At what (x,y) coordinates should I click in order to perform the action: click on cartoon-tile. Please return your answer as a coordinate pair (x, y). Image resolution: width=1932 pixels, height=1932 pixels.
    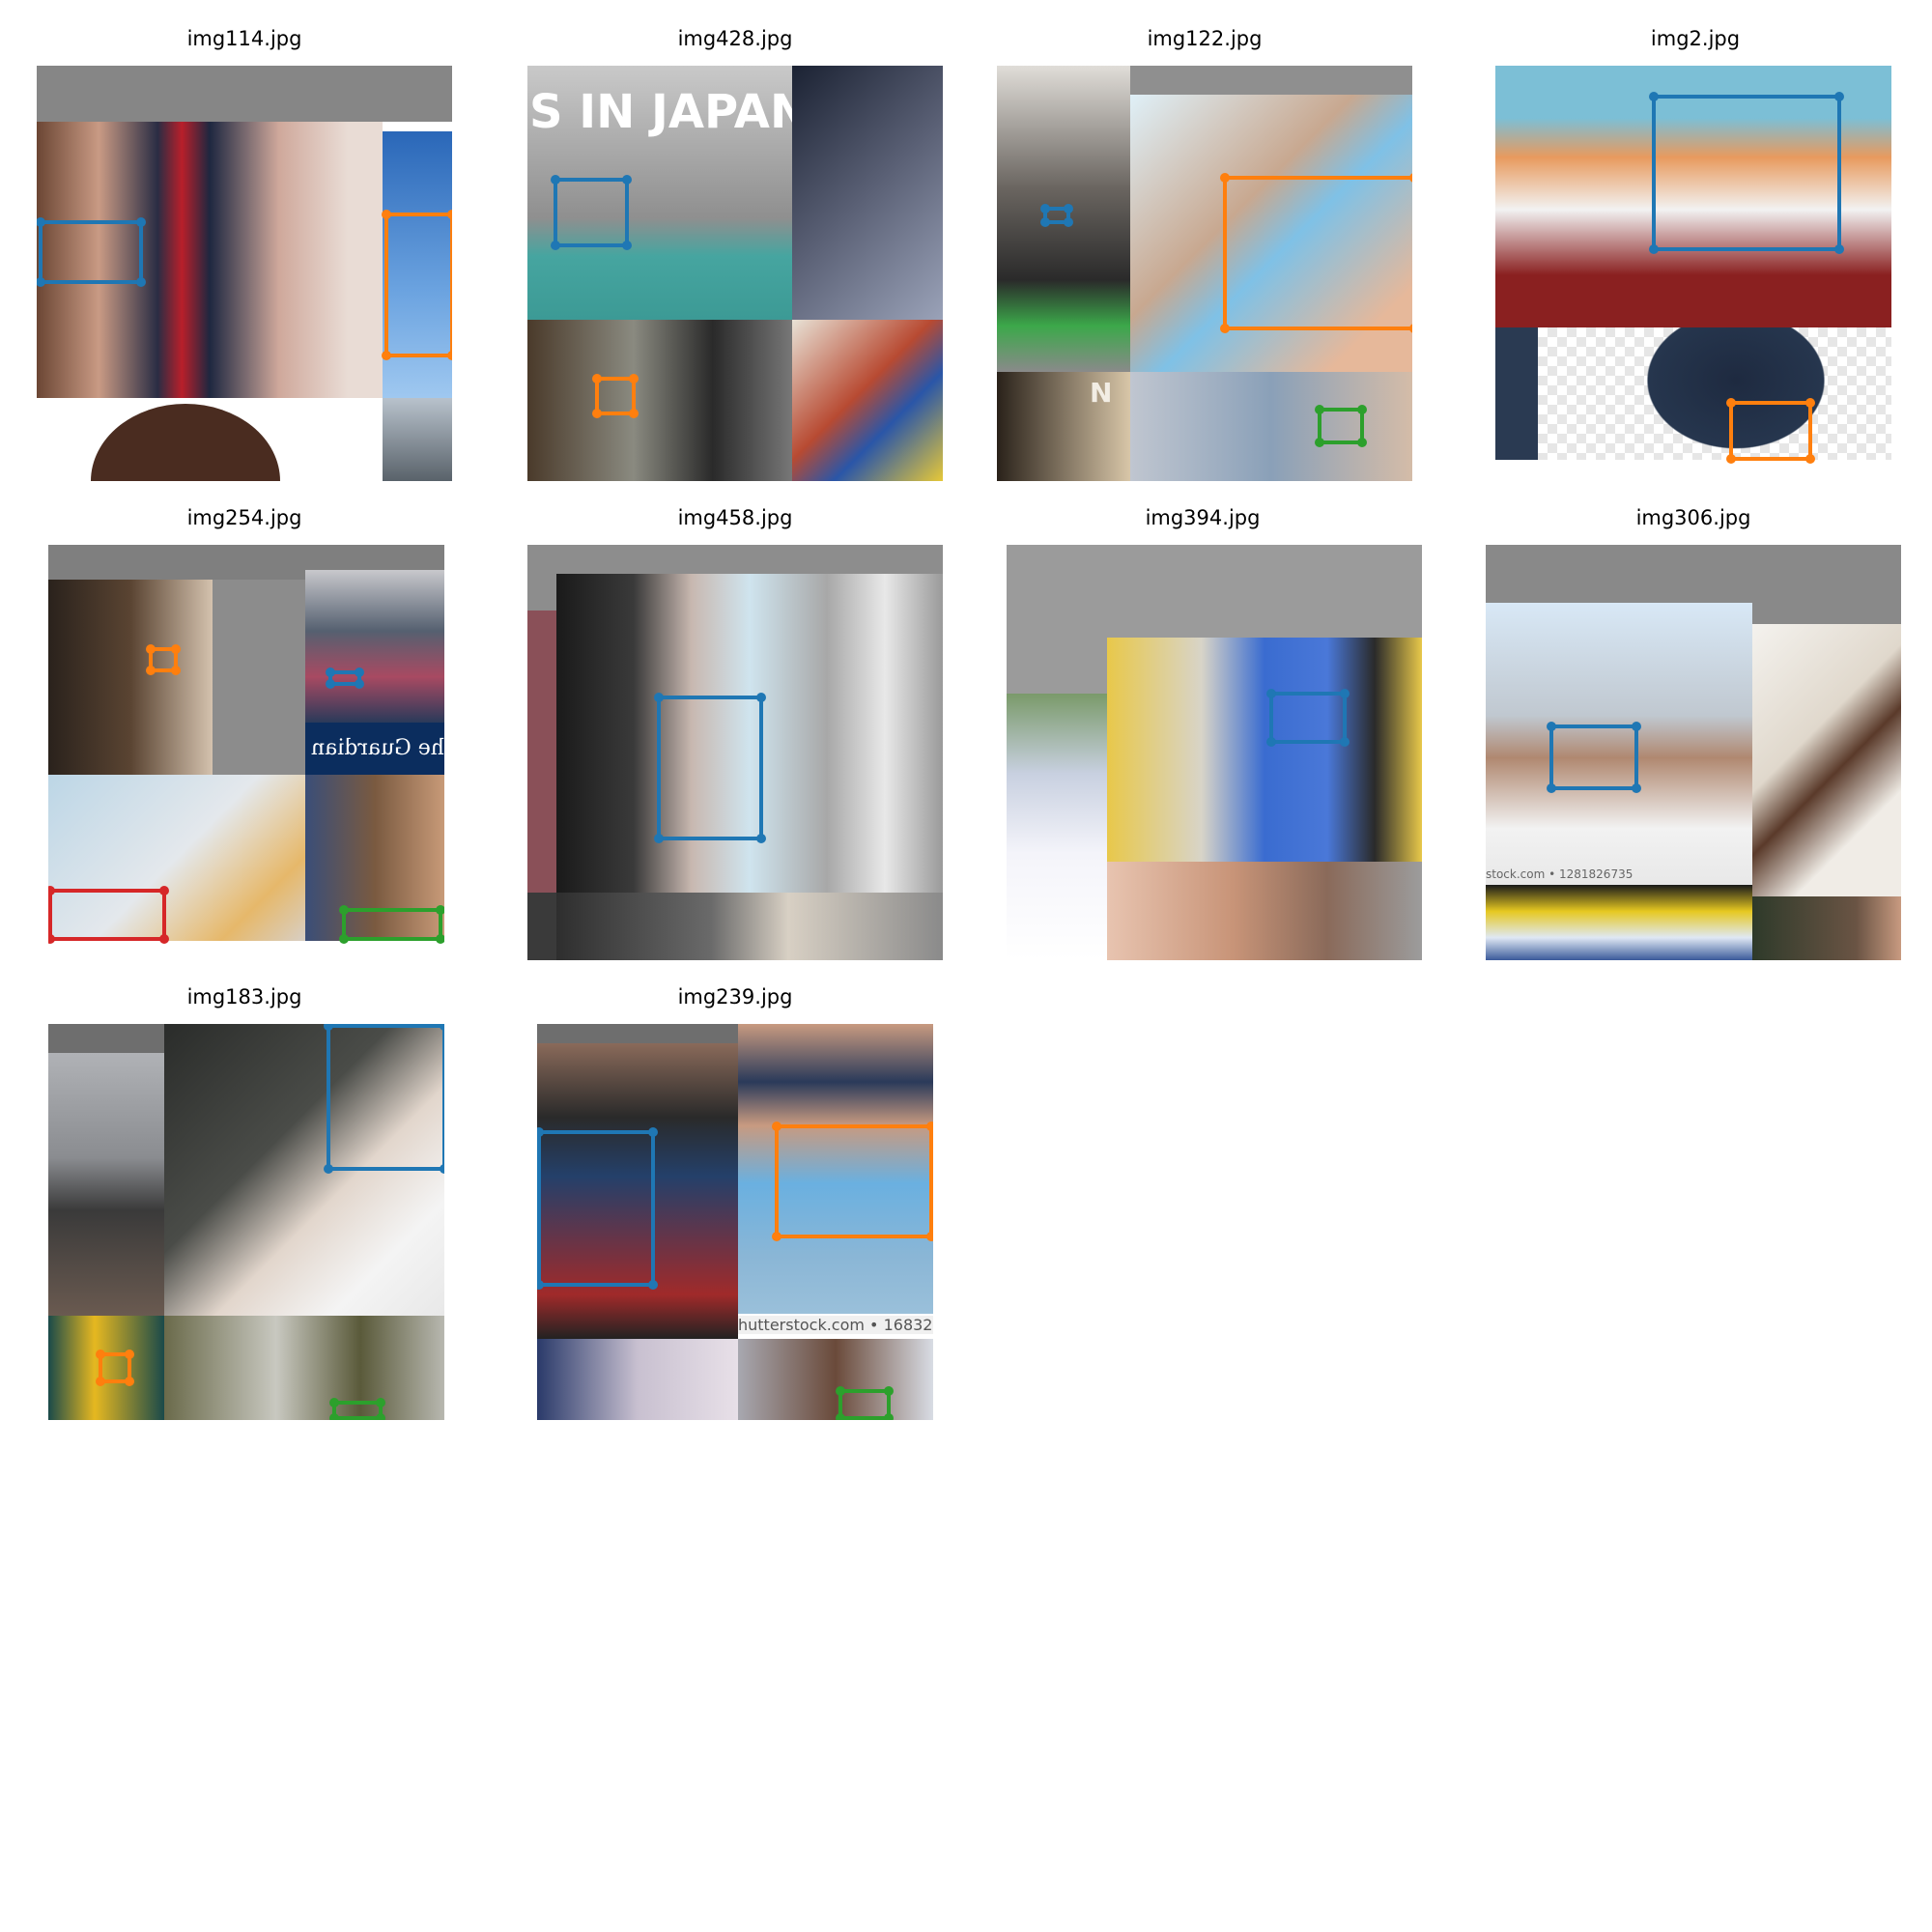
    Looking at the image, I should click on (1693, 196).